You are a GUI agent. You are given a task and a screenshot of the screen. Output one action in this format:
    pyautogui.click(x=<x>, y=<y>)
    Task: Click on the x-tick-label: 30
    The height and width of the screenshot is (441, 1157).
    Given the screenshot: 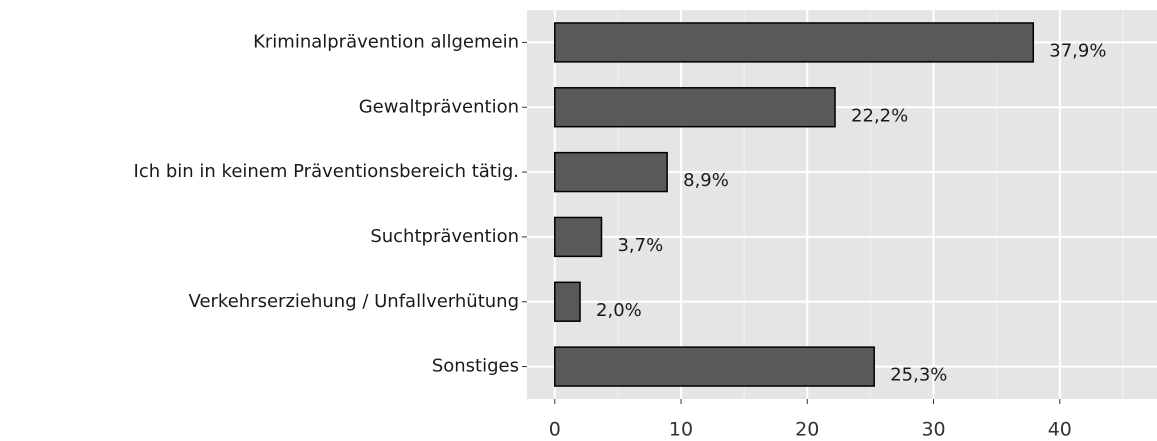 What is the action you would take?
    pyautogui.click(x=933, y=430)
    